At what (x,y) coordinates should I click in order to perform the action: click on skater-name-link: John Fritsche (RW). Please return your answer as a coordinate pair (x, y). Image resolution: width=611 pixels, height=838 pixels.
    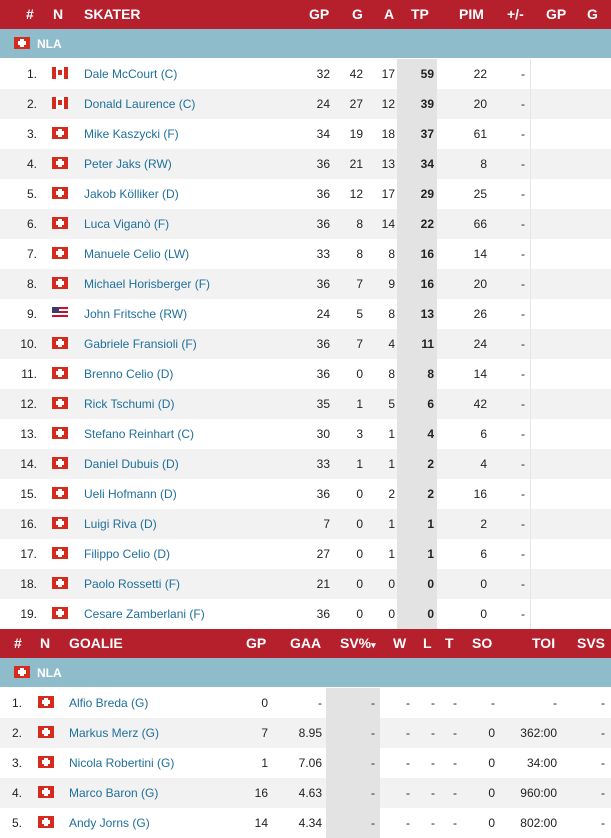
    Looking at the image, I should click on (136, 314).